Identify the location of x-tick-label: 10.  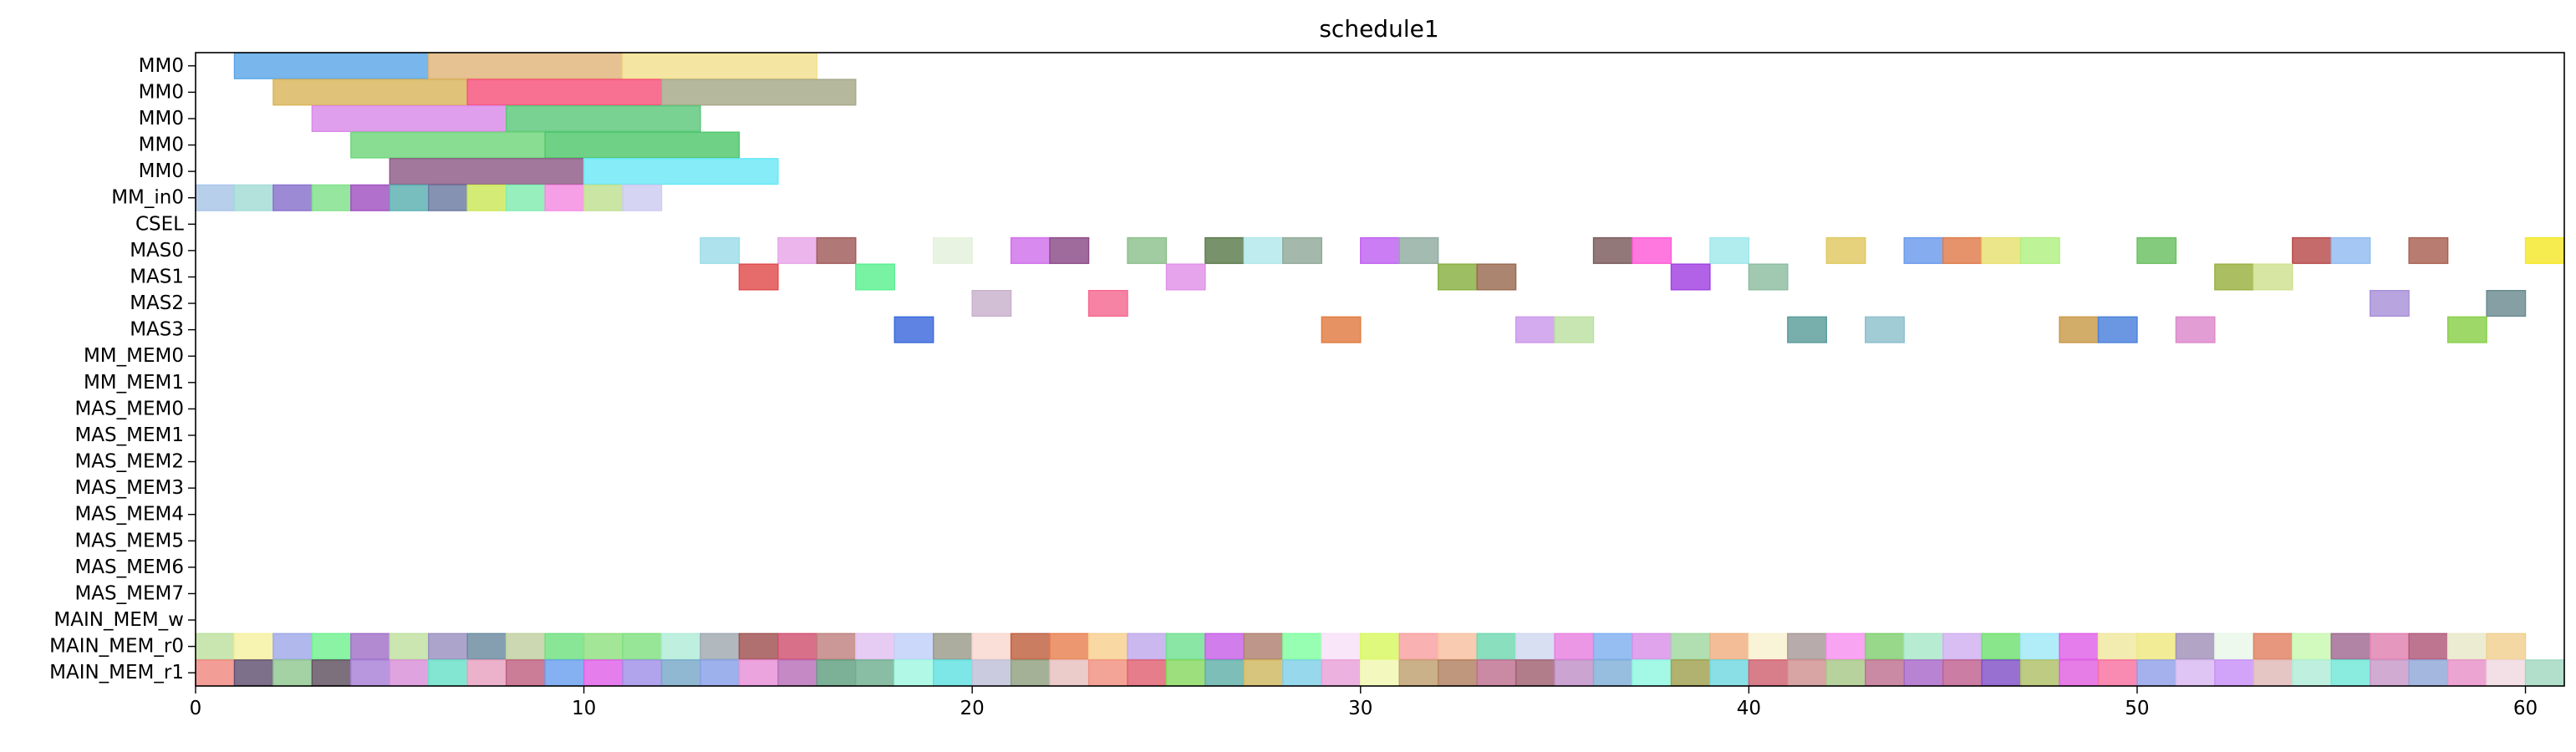
(584, 709).